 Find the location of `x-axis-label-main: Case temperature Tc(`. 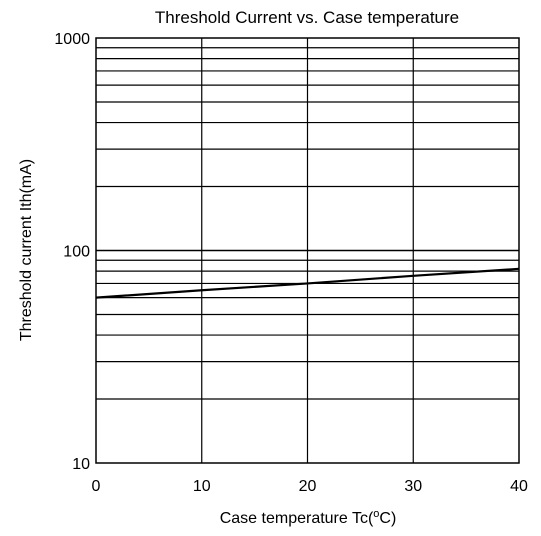

x-axis-label-main: Case temperature Tc( is located at coordinates (297, 518).